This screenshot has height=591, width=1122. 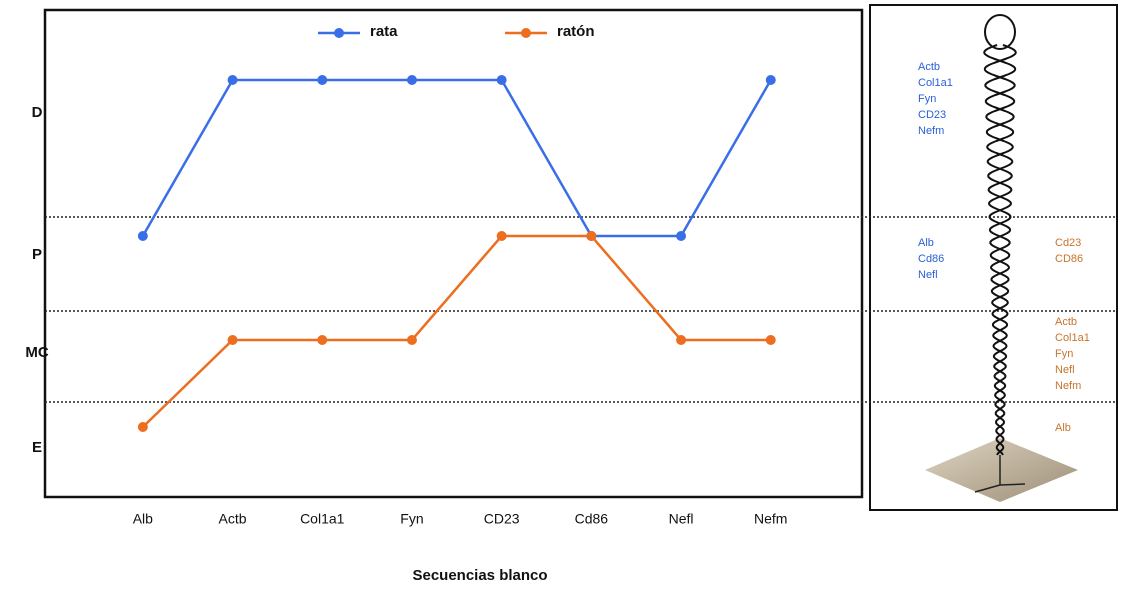 I want to click on y-tick-label: D, so click(x=37, y=112).